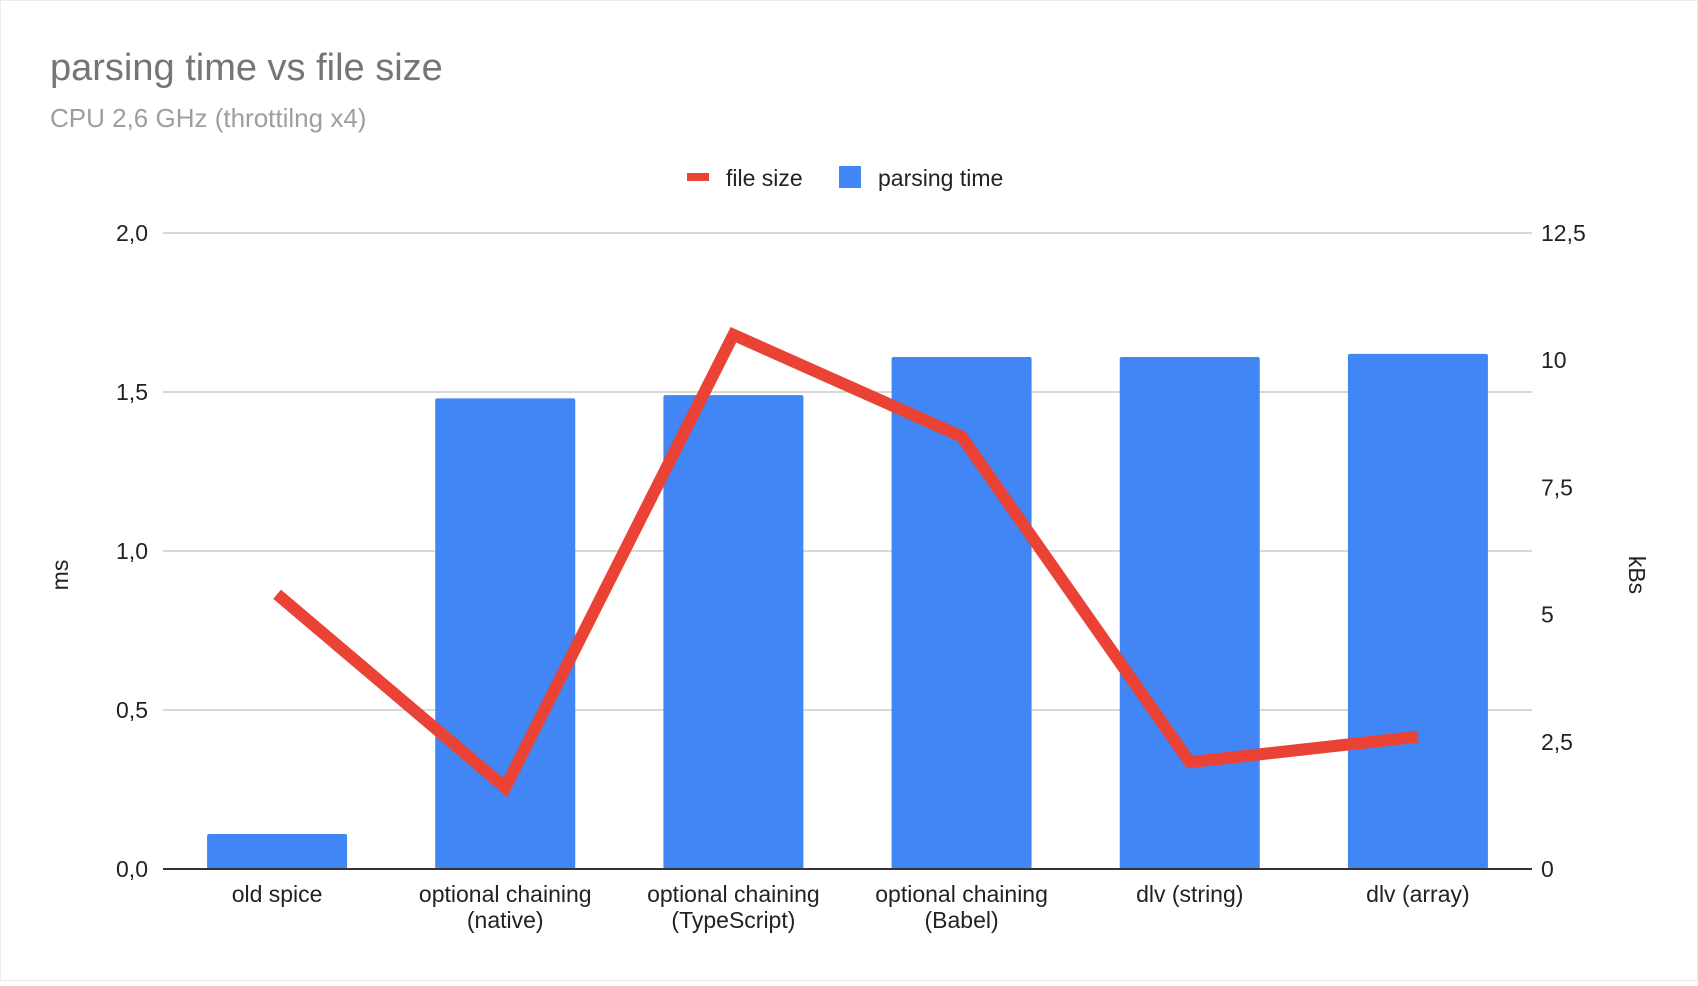  Describe the element at coordinates (850, 177) in the screenshot. I see `legend-swatch-parsing-time` at that location.